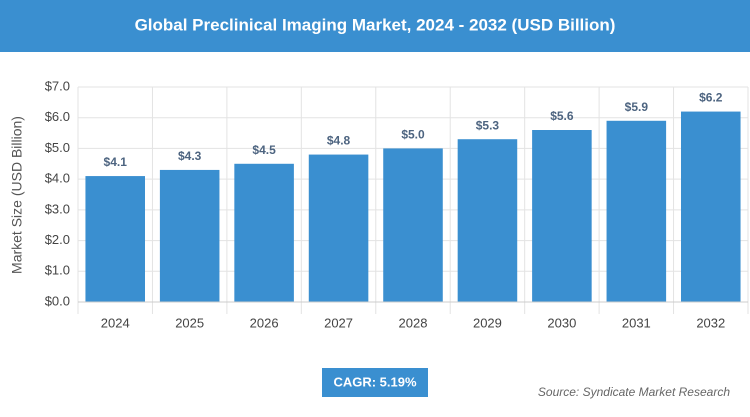 This screenshot has width=750, height=417. What do you see at coordinates (634, 392) in the screenshot?
I see `source-note: Source: Syndicate Market Research` at bounding box center [634, 392].